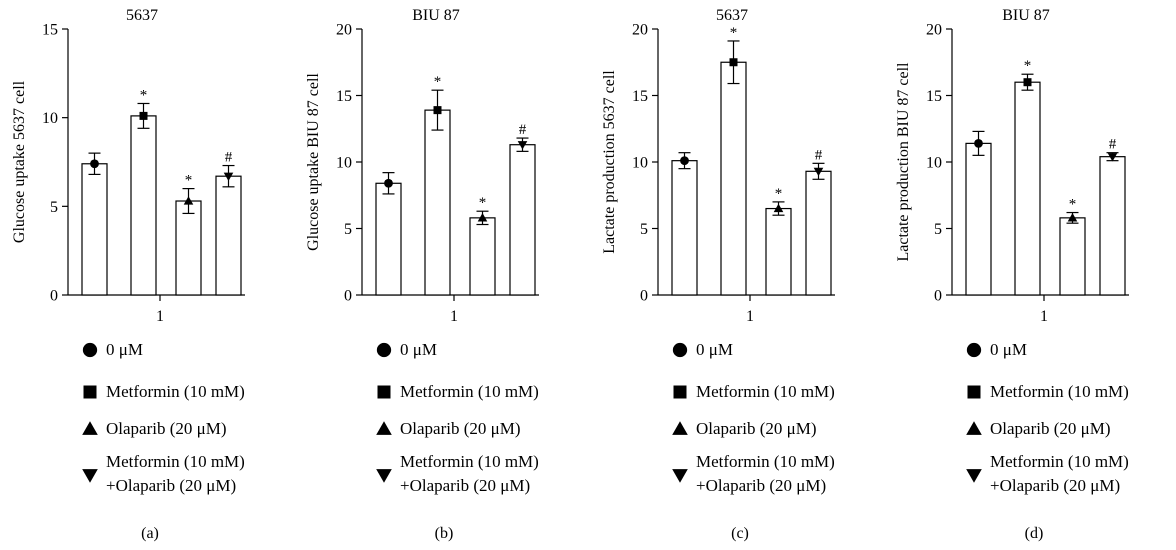  I want to click on chart-title: 5637, so click(142, 15).